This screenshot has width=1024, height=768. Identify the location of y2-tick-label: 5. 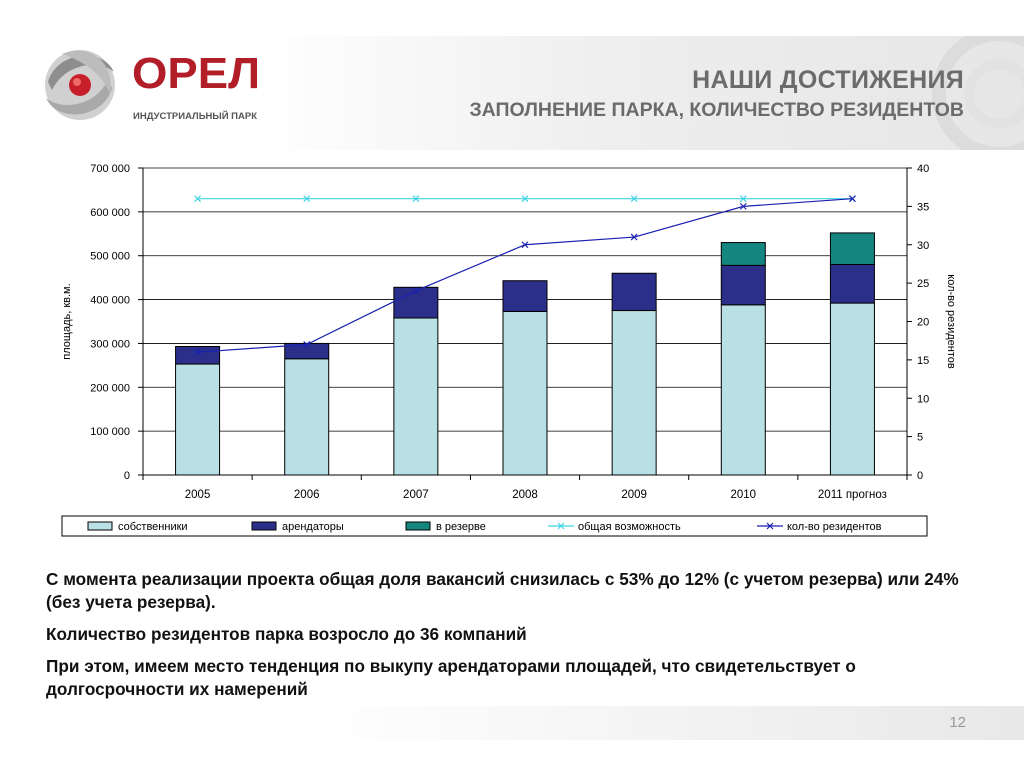
(920, 438).